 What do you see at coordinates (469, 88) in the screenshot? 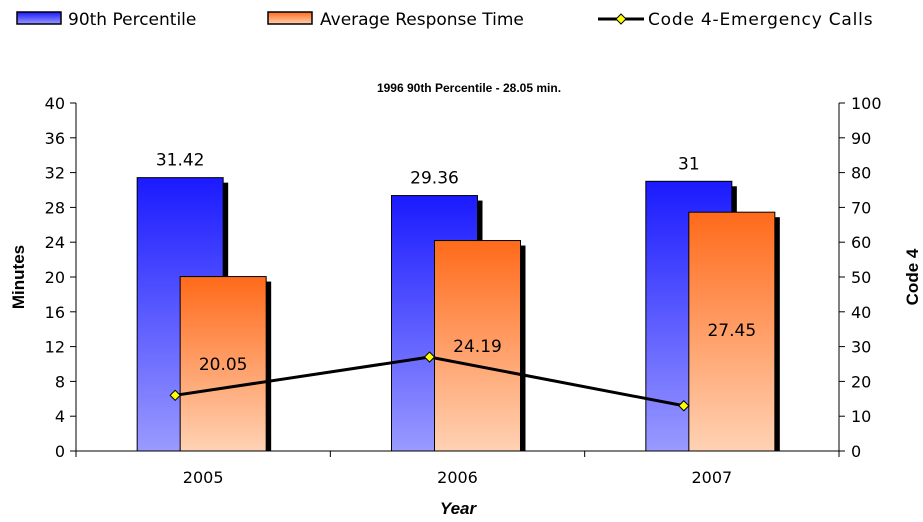
I see `chart-title: 1996 90th Percentile - 28.05 min.` at bounding box center [469, 88].